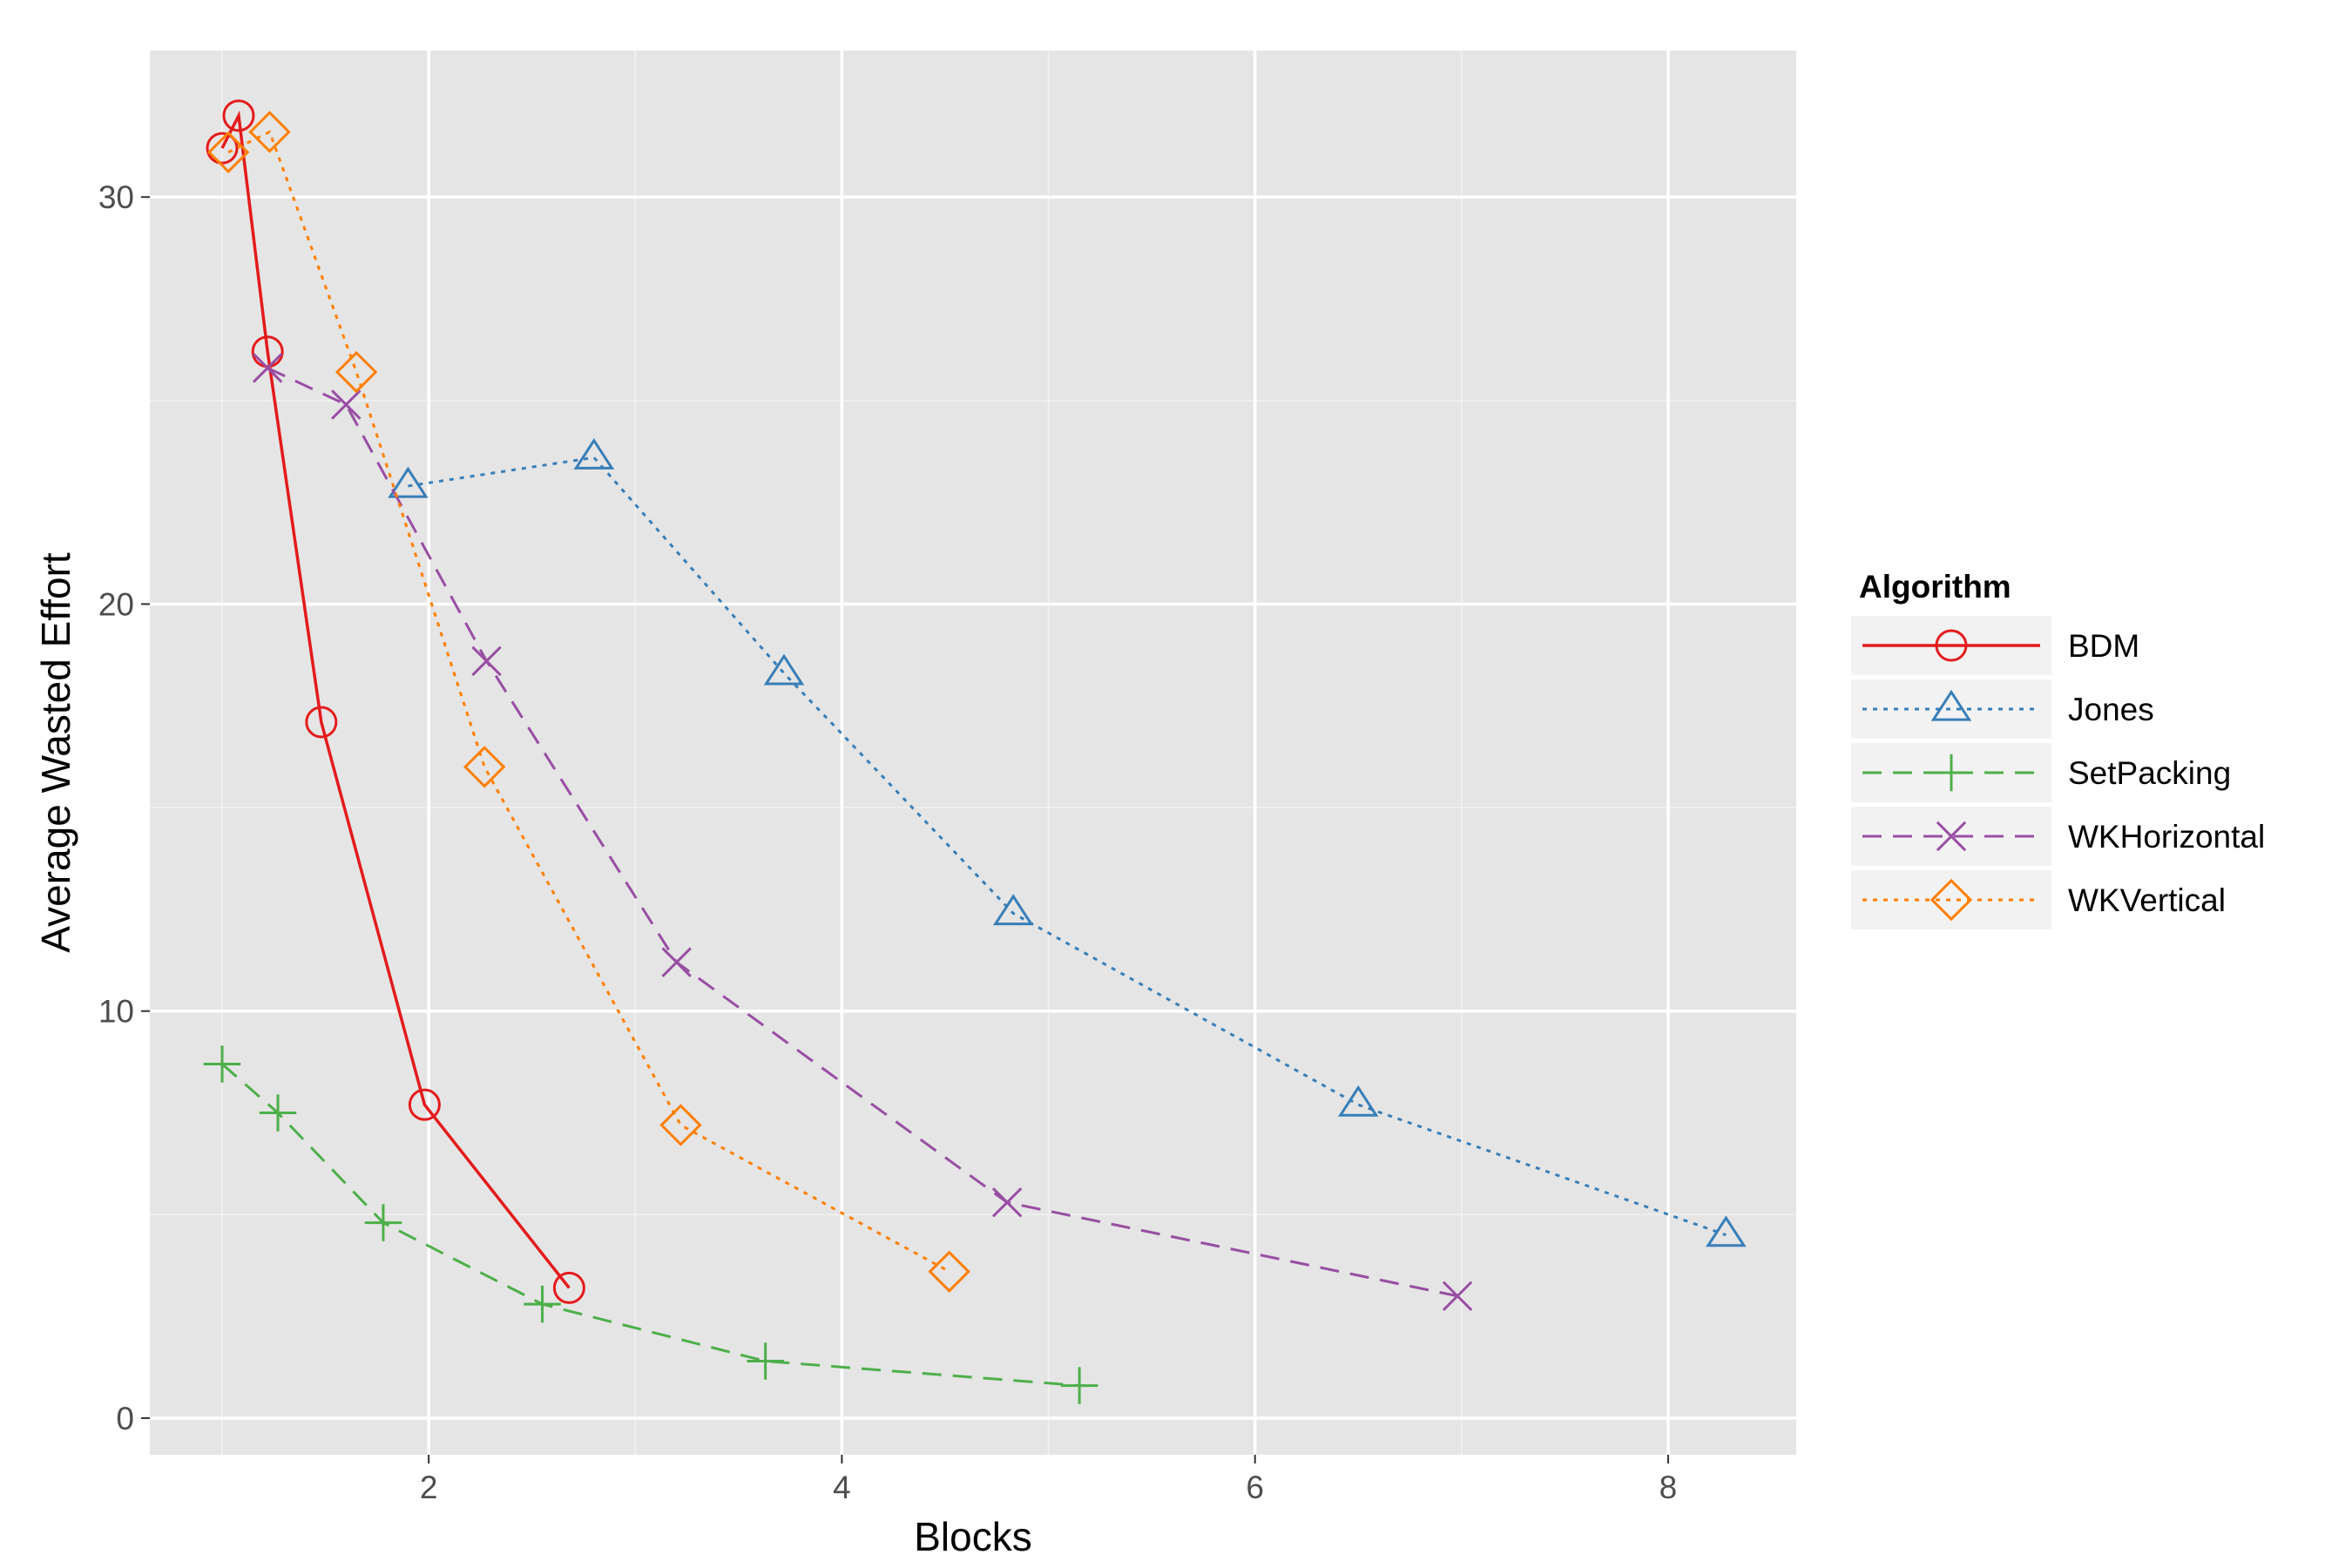 The width and height of the screenshot is (2352, 1568). Describe the element at coordinates (1668, 1487) in the screenshot. I see `x-tick-label: 8` at that location.